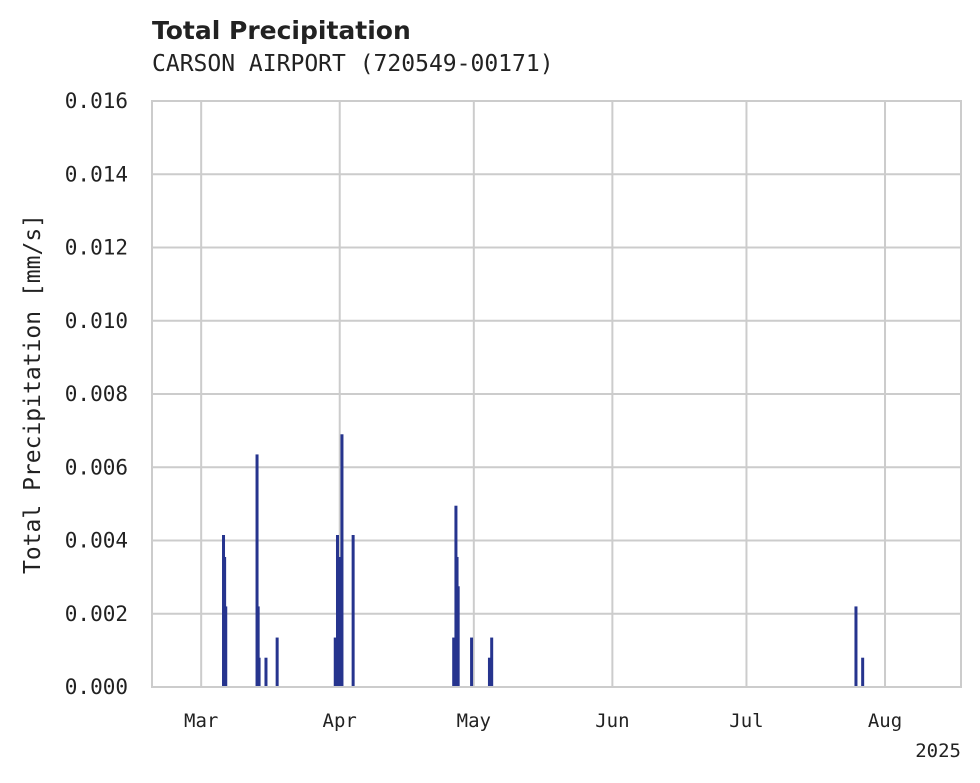 This screenshot has height=783, width=980. What do you see at coordinates (543, 721) in the screenshot?
I see `x-axis-ticks: Mar Apr May Jun Jul Aug` at bounding box center [543, 721].